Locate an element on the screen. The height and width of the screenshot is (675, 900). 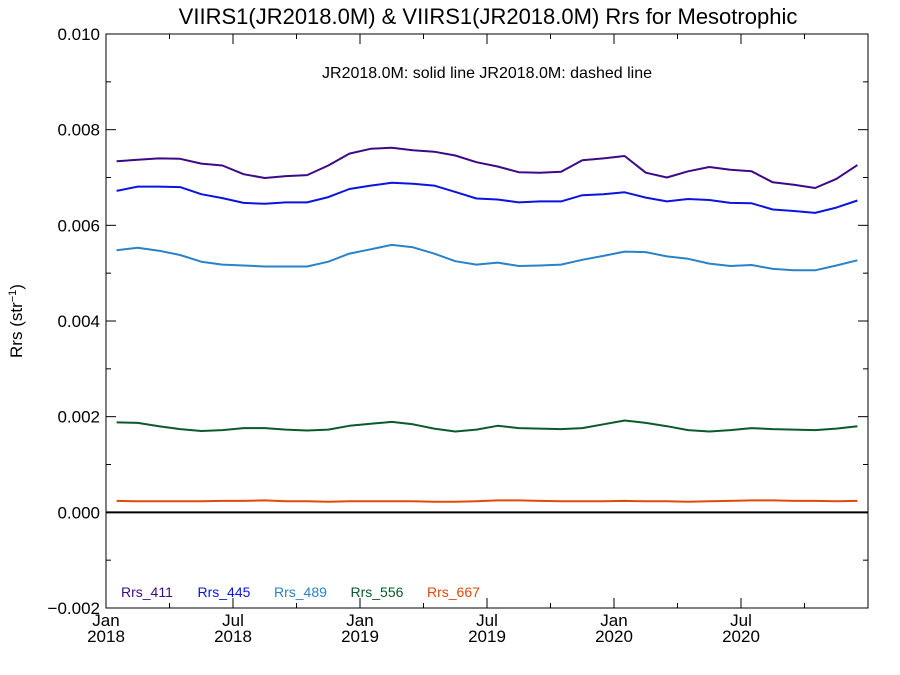
legend-entry-rrs-411: Rrs_411 is located at coordinates (147, 592).